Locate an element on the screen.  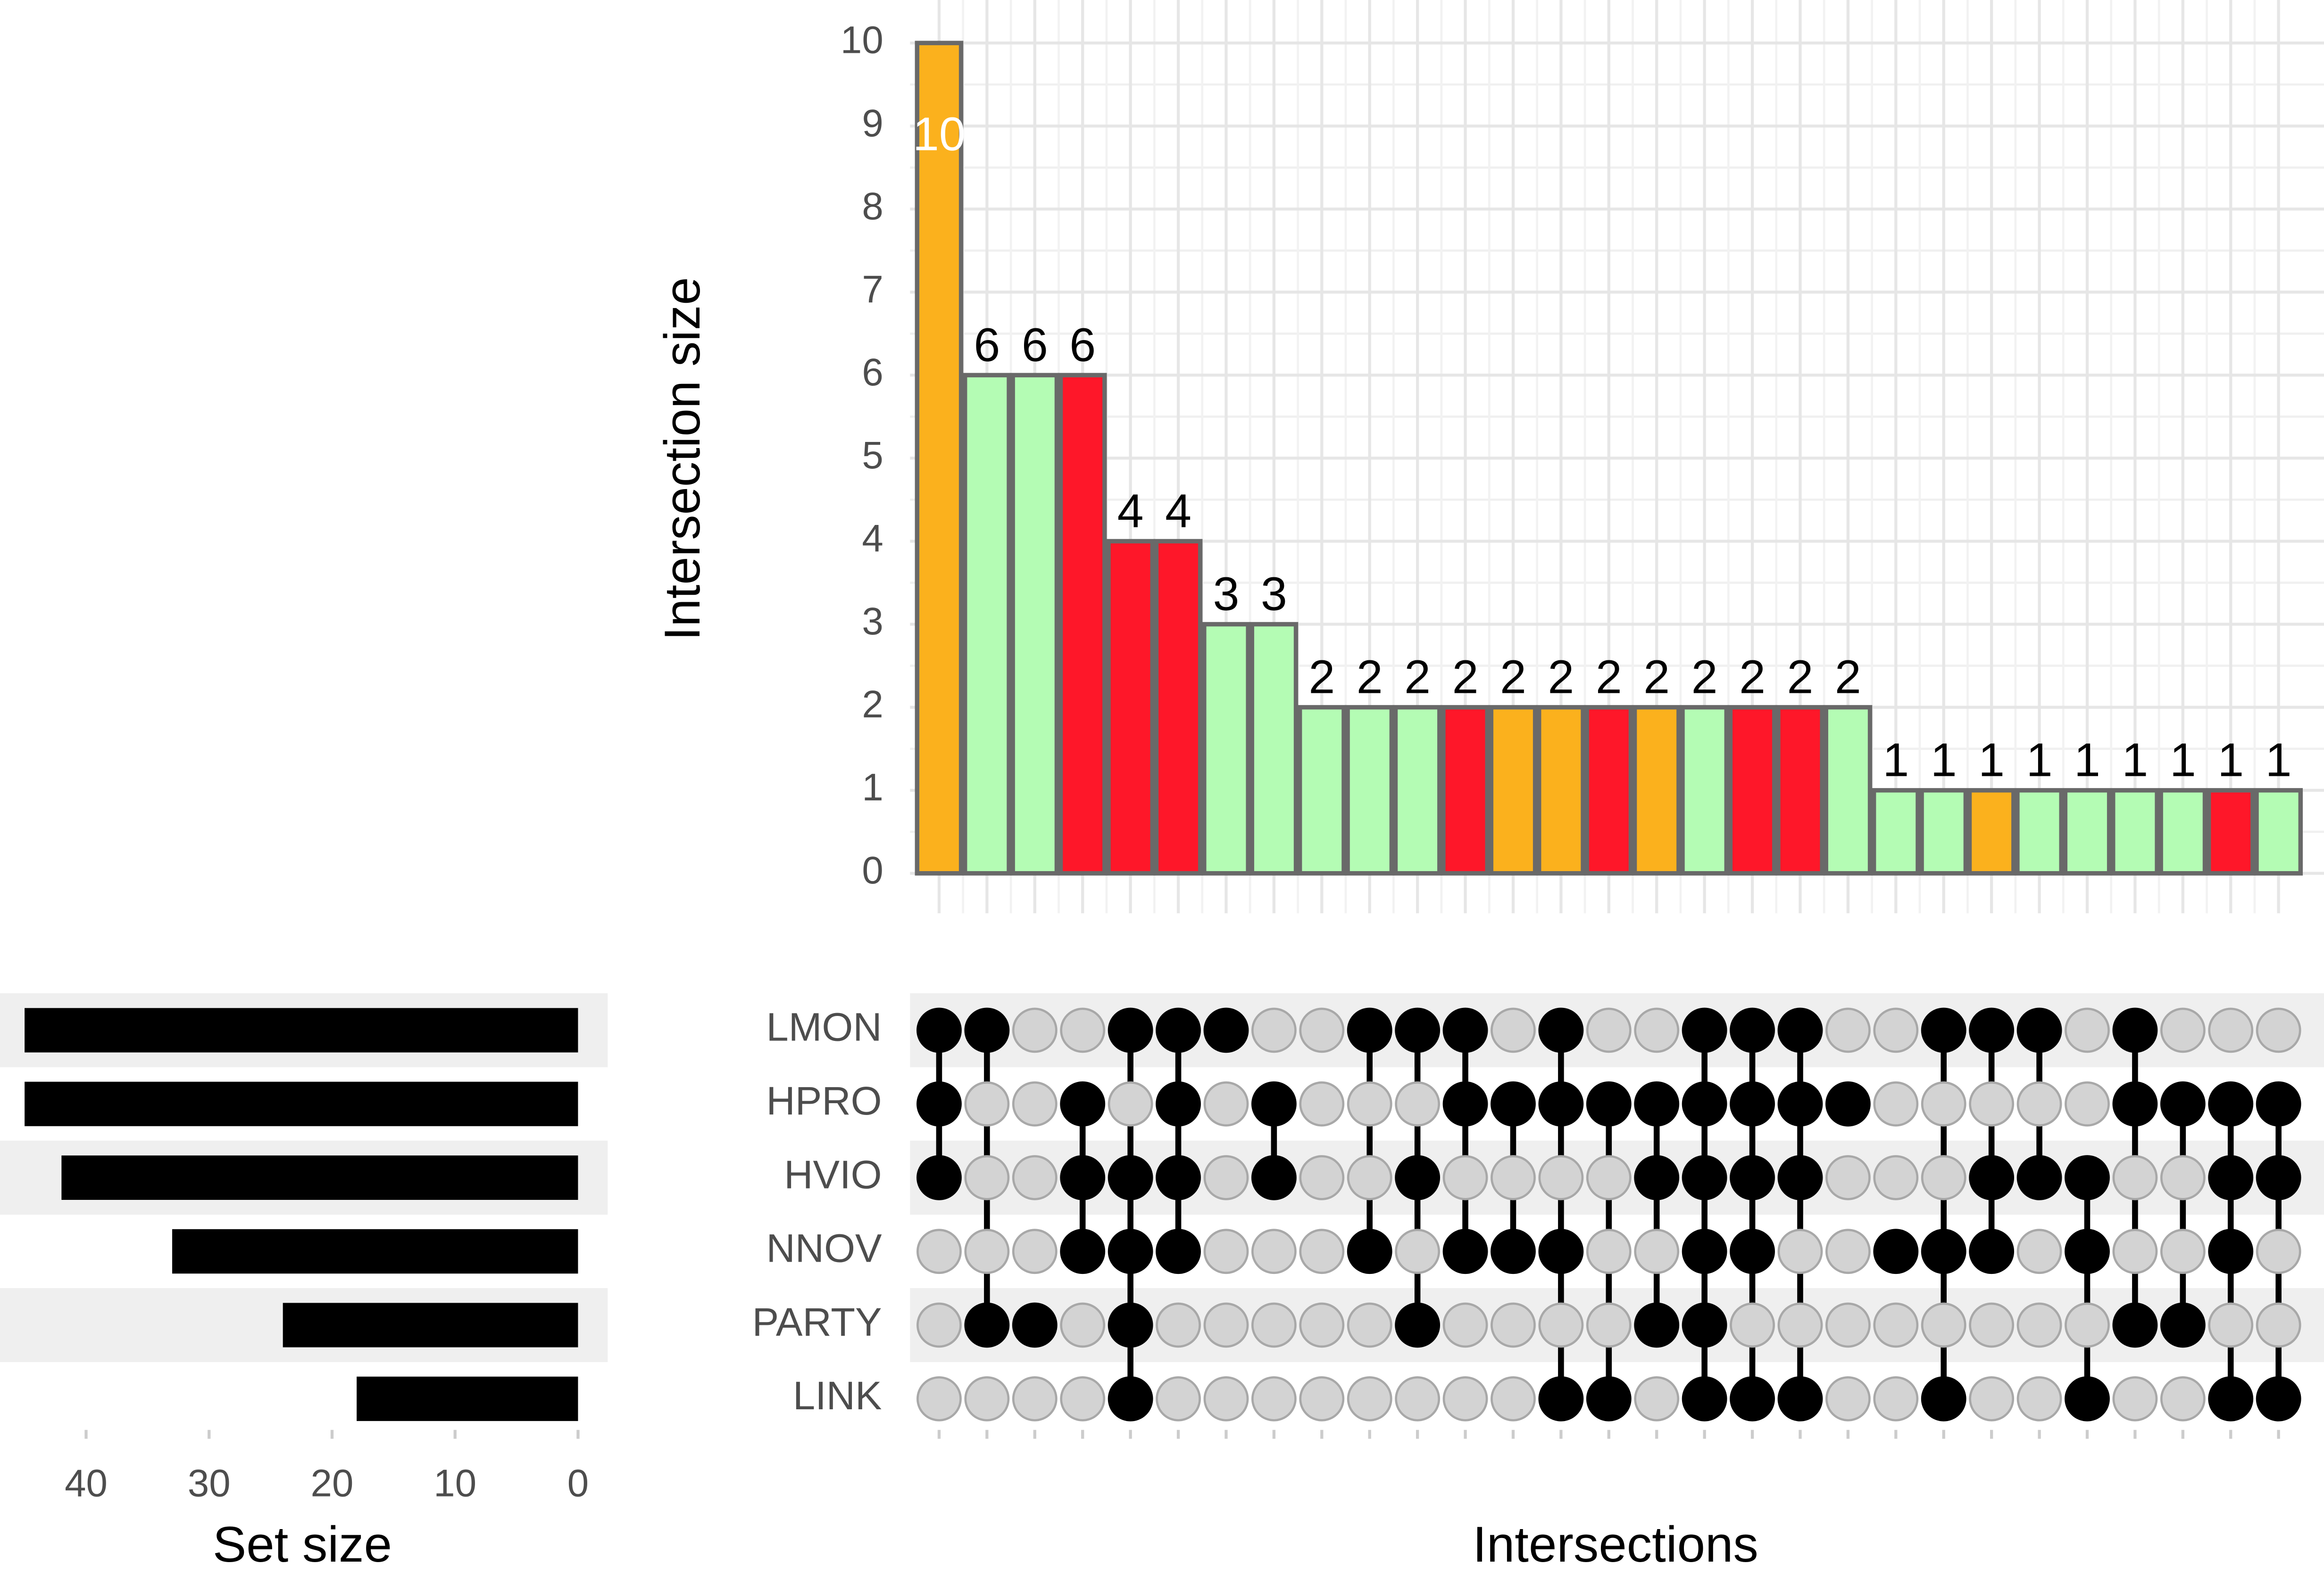
set-name: LMON is located at coordinates (824, 1027).